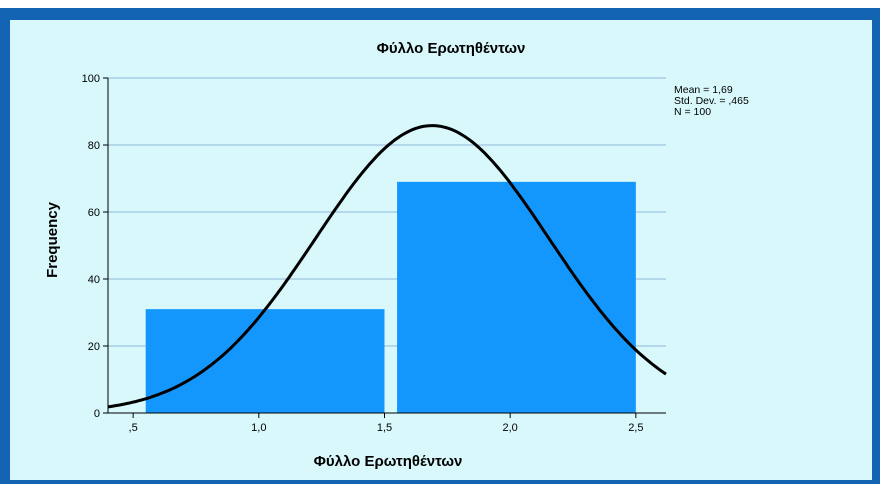  I want to click on x-tick-label: 2,5, so click(635, 428).